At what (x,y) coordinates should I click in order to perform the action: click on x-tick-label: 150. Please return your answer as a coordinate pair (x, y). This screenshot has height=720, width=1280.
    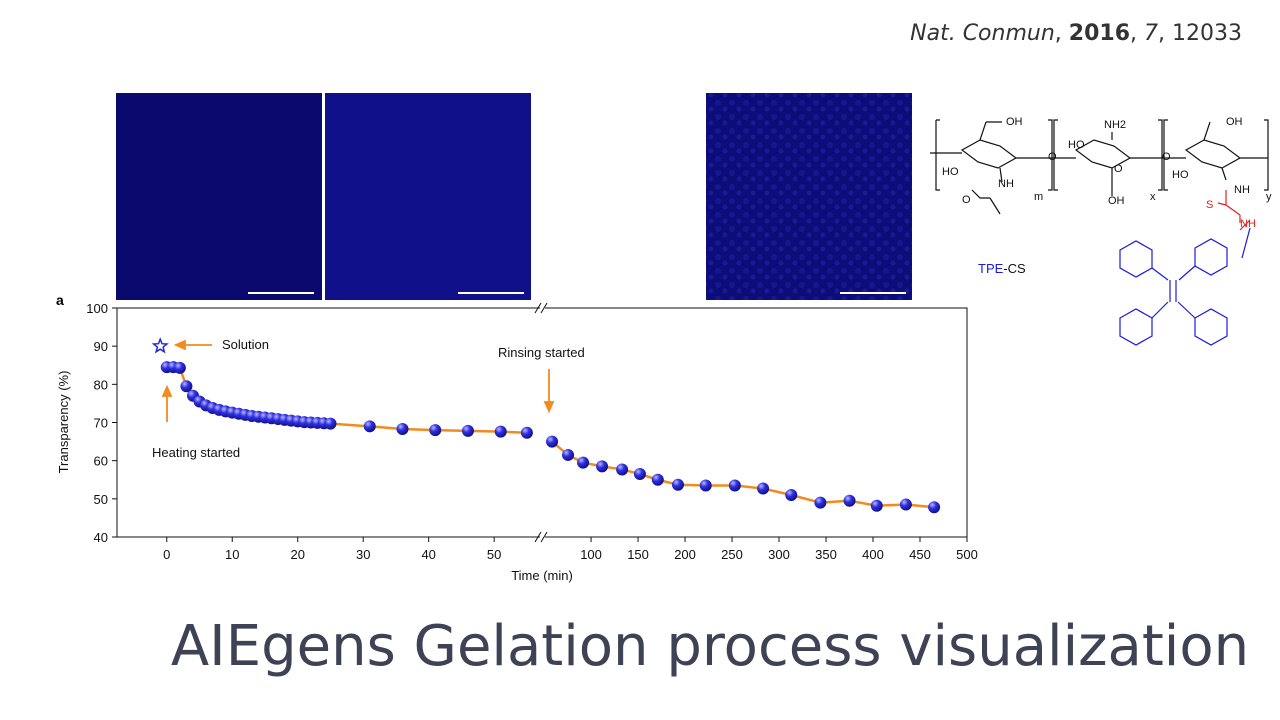
    Looking at the image, I should click on (638, 554).